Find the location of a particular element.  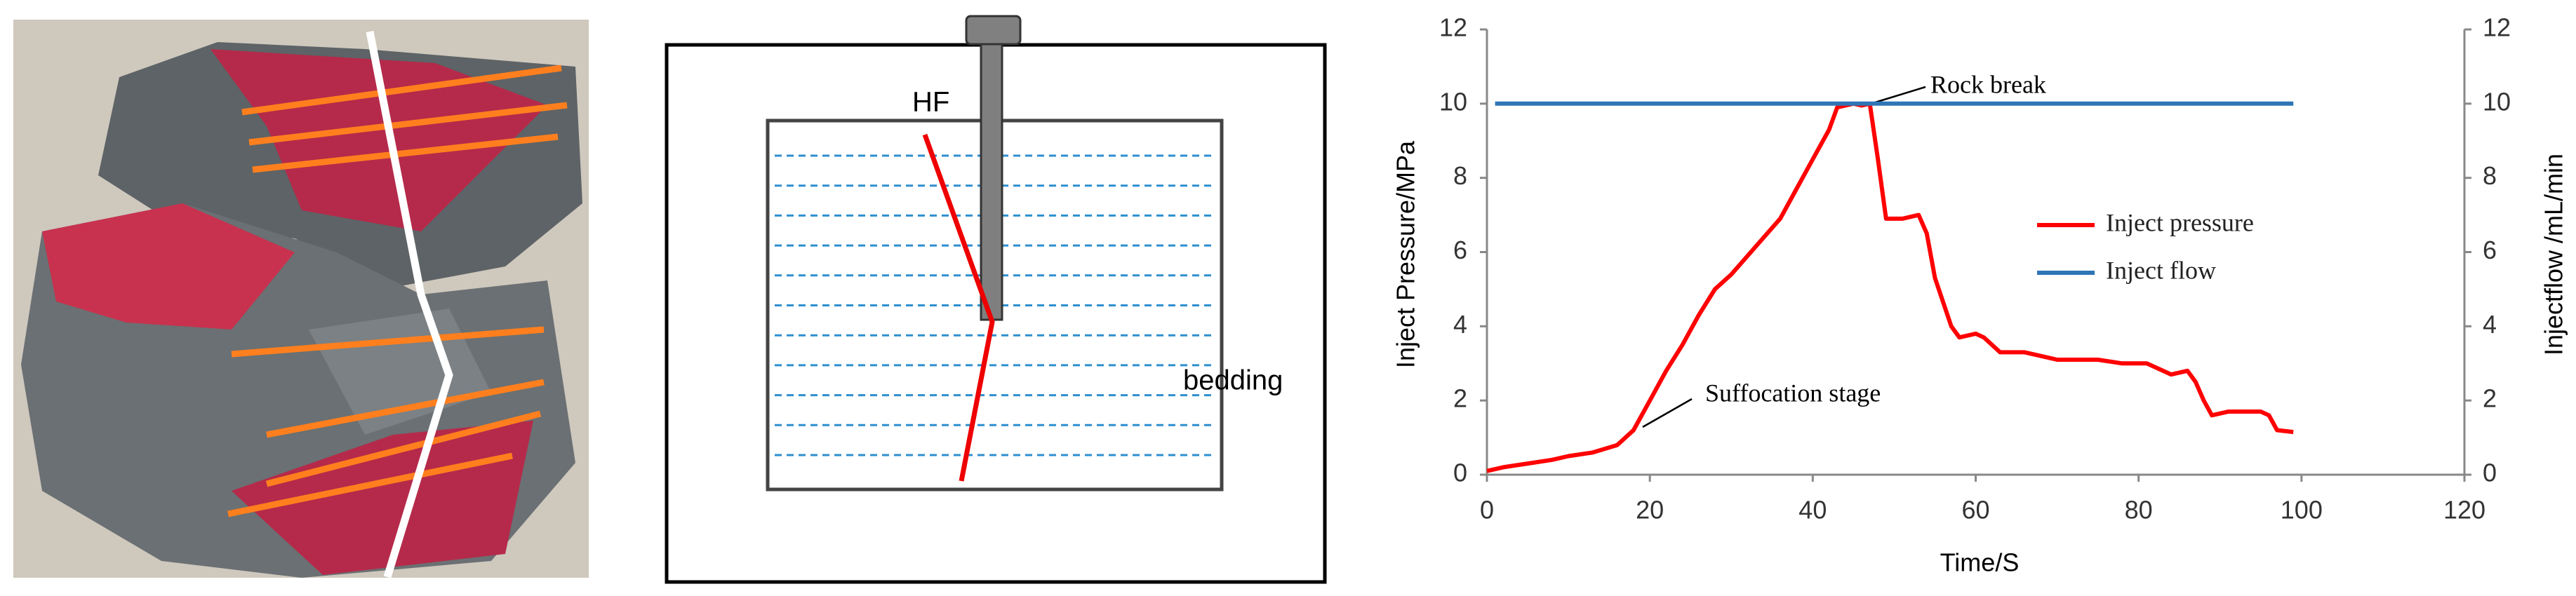

x-tick-label: 60 is located at coordinates (1975, 510).